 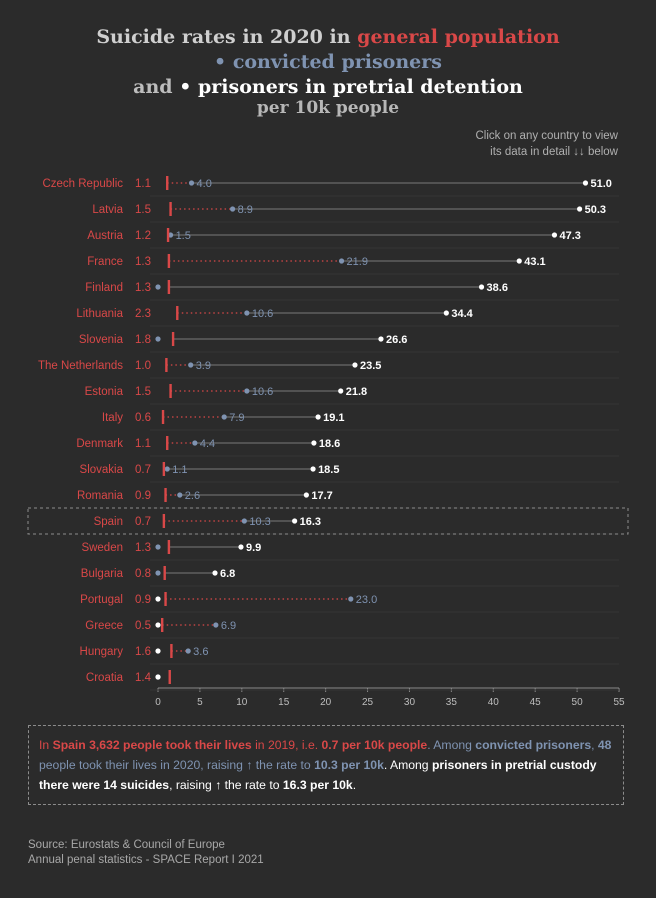 I want to click on general-rate-label: 1.6, so click(x=143, y=652).